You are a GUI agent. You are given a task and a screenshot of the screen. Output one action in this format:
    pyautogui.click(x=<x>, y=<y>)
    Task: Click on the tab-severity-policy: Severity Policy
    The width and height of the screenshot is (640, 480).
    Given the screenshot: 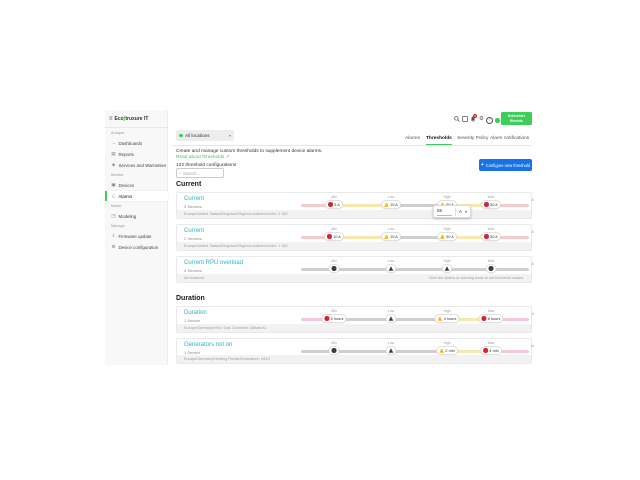 What is the action you would take?
    pyautogui.click(x=473, y=138)
    